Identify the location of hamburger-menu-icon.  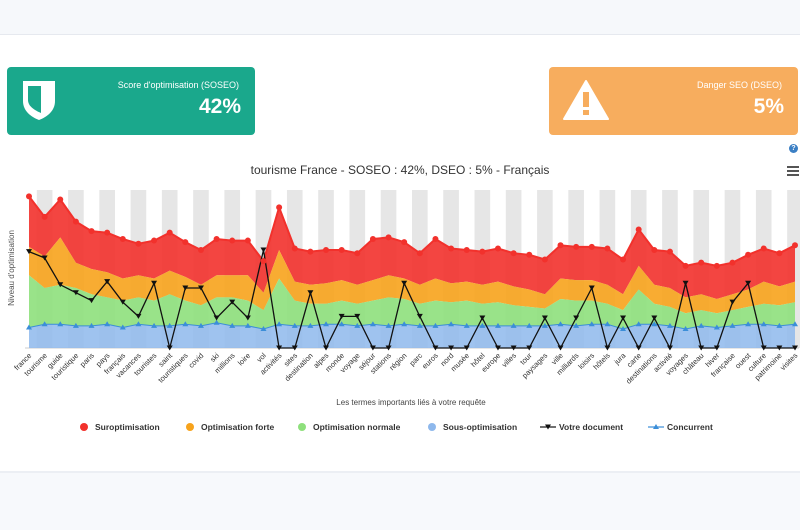
(793, 172).